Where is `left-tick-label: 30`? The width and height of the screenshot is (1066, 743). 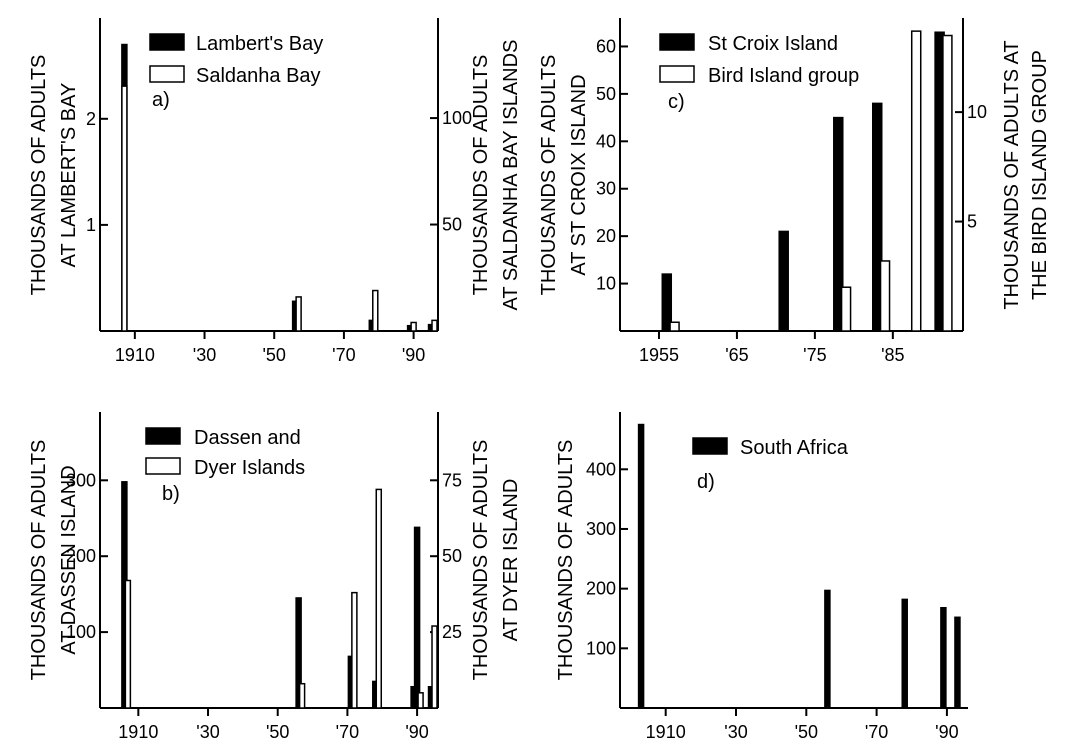 left-tick-label: 30 is located at coordinates (606, 189).